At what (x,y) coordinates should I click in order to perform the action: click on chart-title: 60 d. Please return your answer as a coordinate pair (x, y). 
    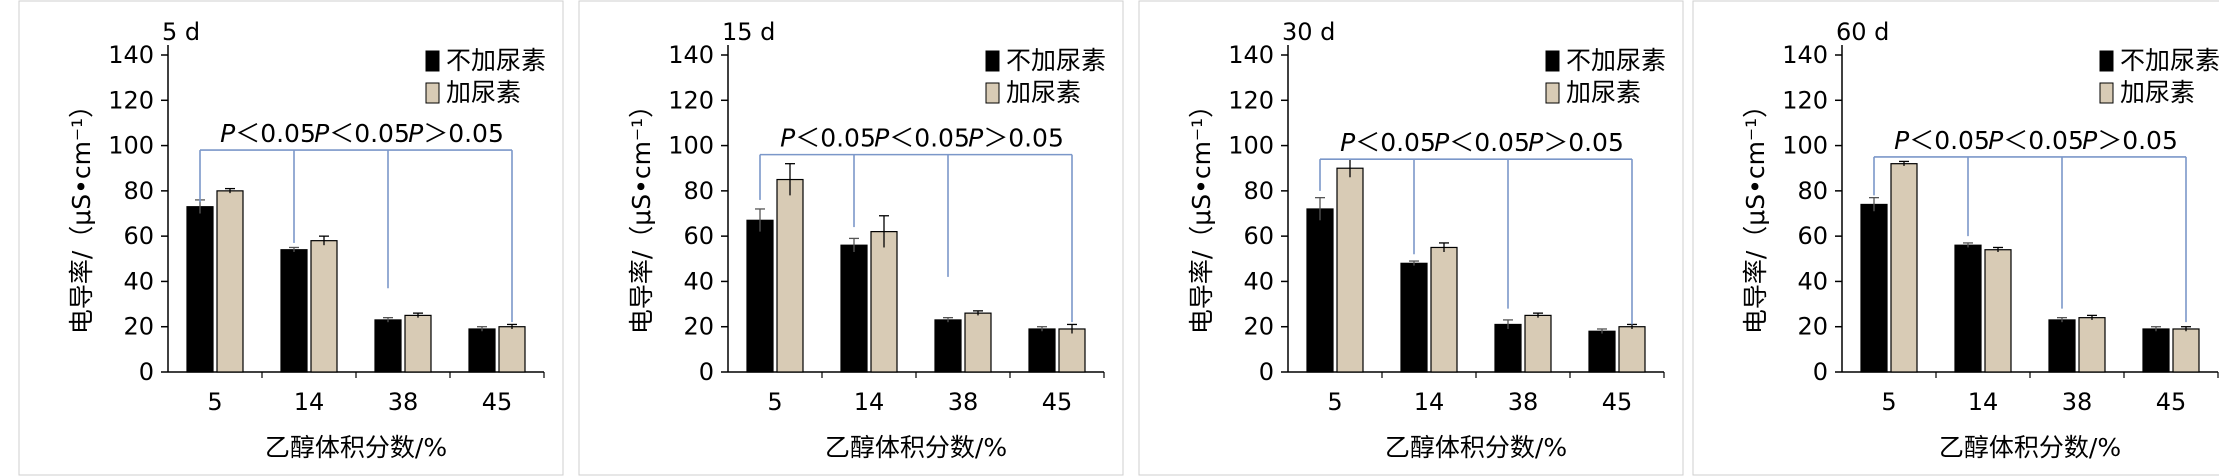
    Looking at the image, I should click on (1862, 32).